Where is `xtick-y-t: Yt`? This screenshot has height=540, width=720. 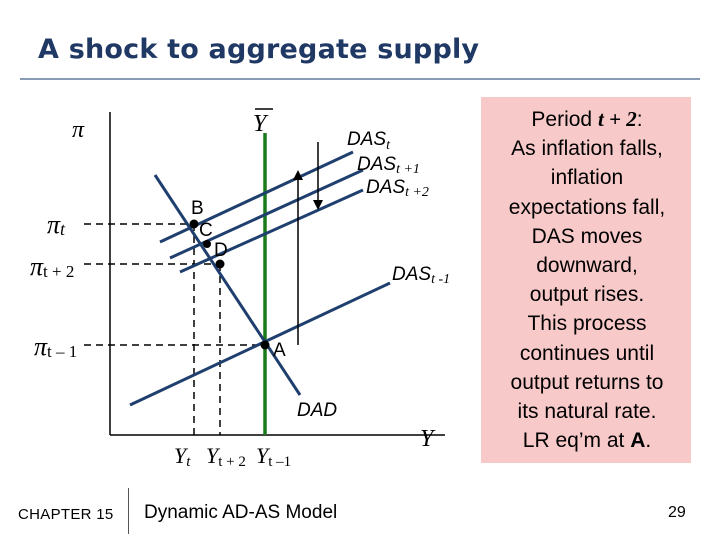
xtick-y-t: Yt is located at coordinates (182, 456).